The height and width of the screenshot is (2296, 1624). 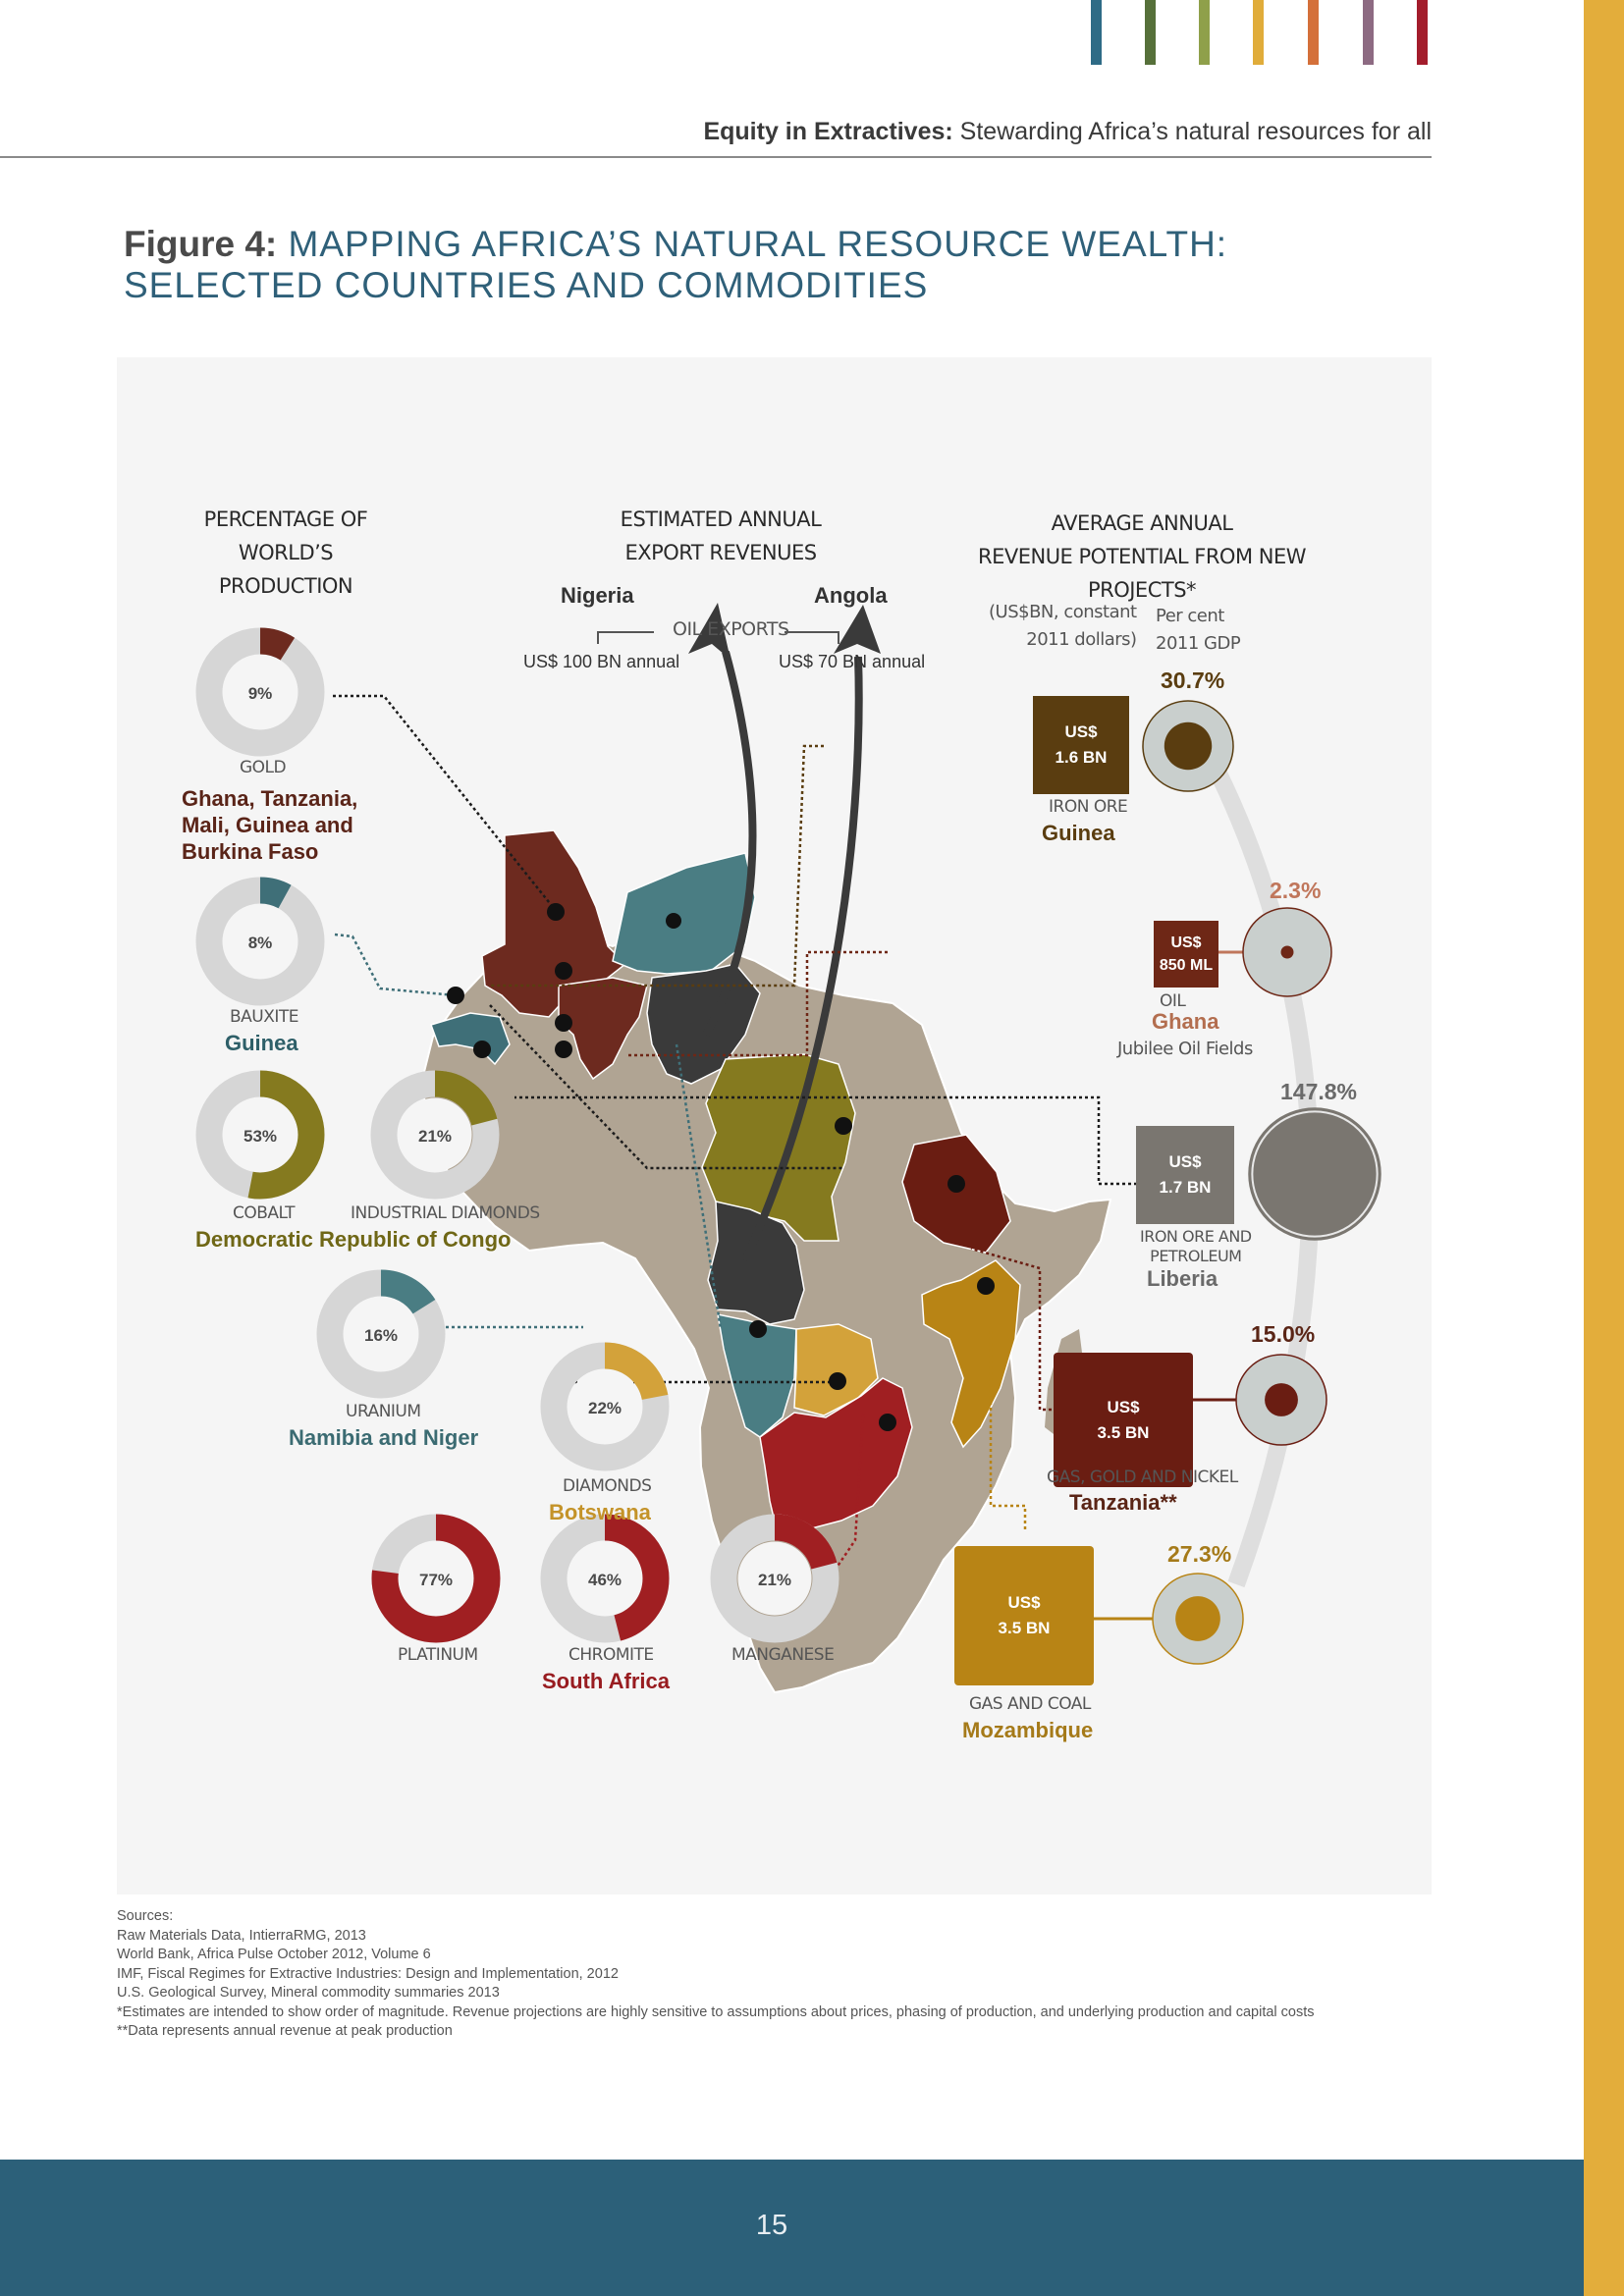 What do you see at coordinates (1199, 1554) in the screenshot?
I see `mozambique-gdp-pct: 27.3%` at bounding box center [1199, 1554].